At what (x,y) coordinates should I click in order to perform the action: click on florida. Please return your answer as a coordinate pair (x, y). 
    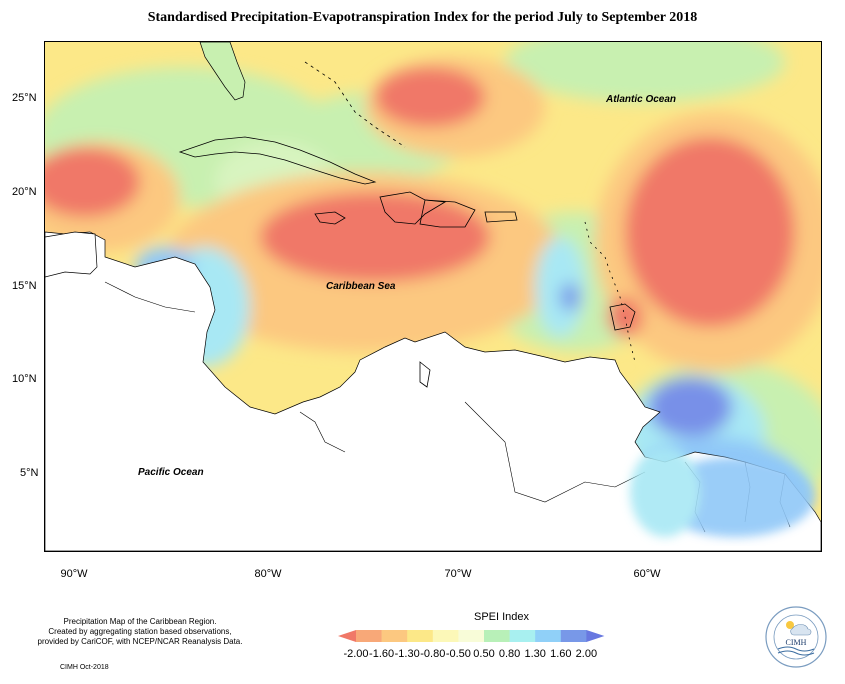
    Looking at the image, I should click on (222, 71).